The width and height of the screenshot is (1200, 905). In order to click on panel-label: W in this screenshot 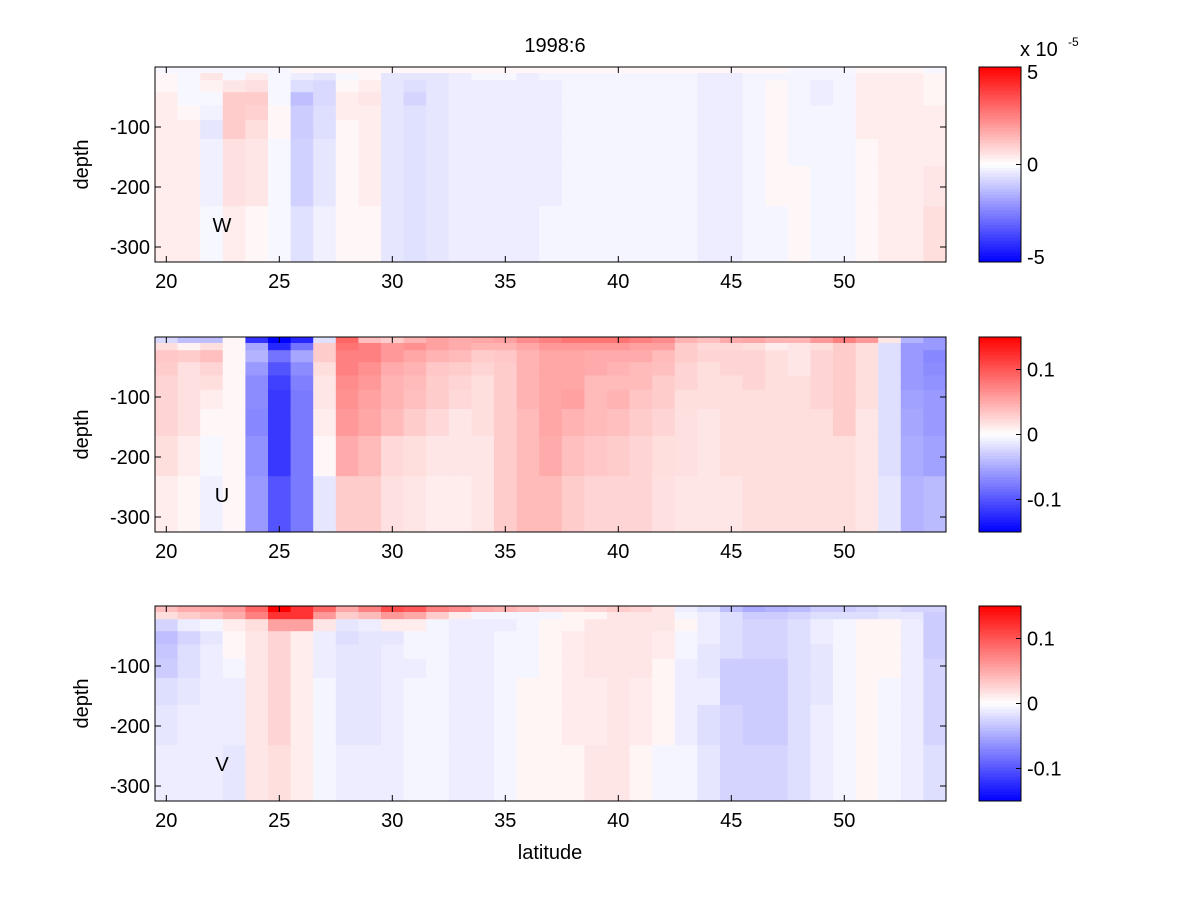, I will do `click(222, 226)`.